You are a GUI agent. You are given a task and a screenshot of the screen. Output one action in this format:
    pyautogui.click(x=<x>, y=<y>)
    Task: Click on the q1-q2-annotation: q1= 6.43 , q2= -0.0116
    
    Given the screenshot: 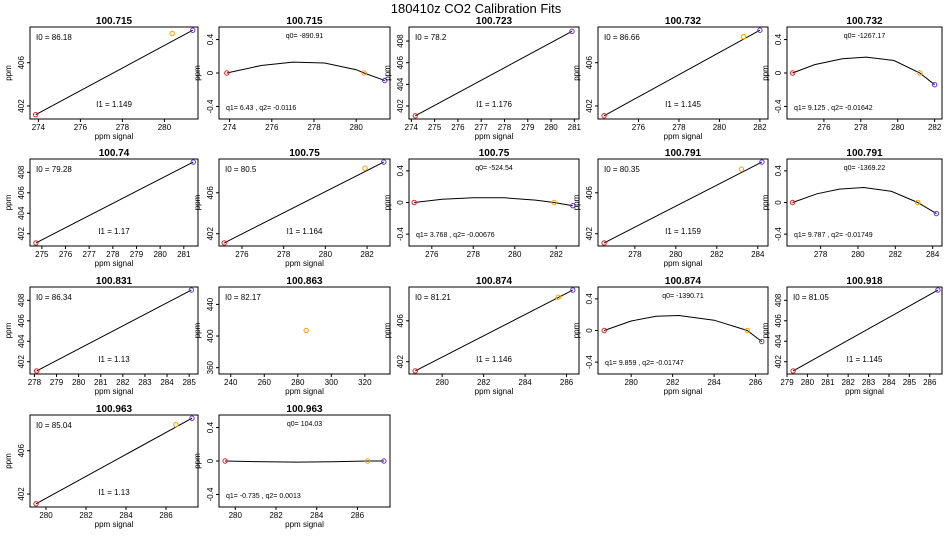 What is the action you would take?
    pyautogui.click(x=261, y=108)
    